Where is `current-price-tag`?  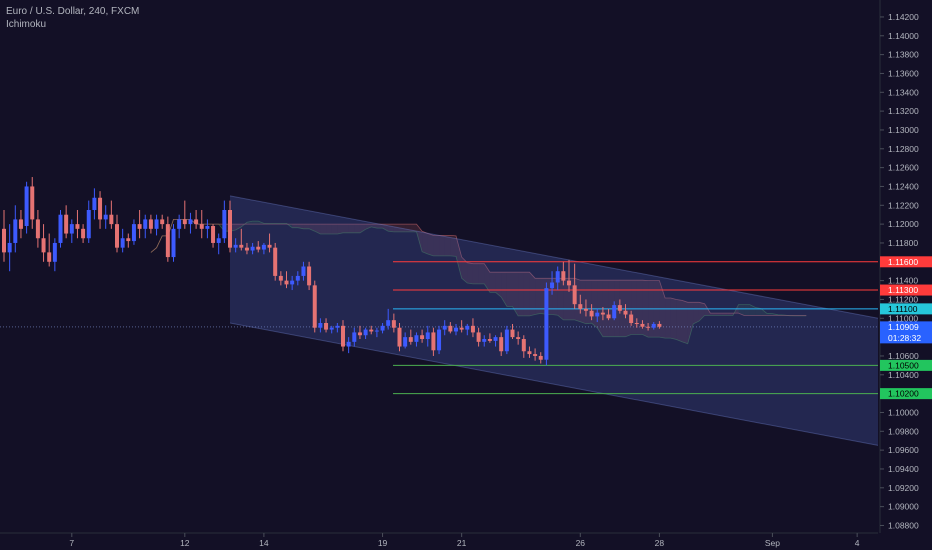
current-price-tag is located at coordinates (906, 332).